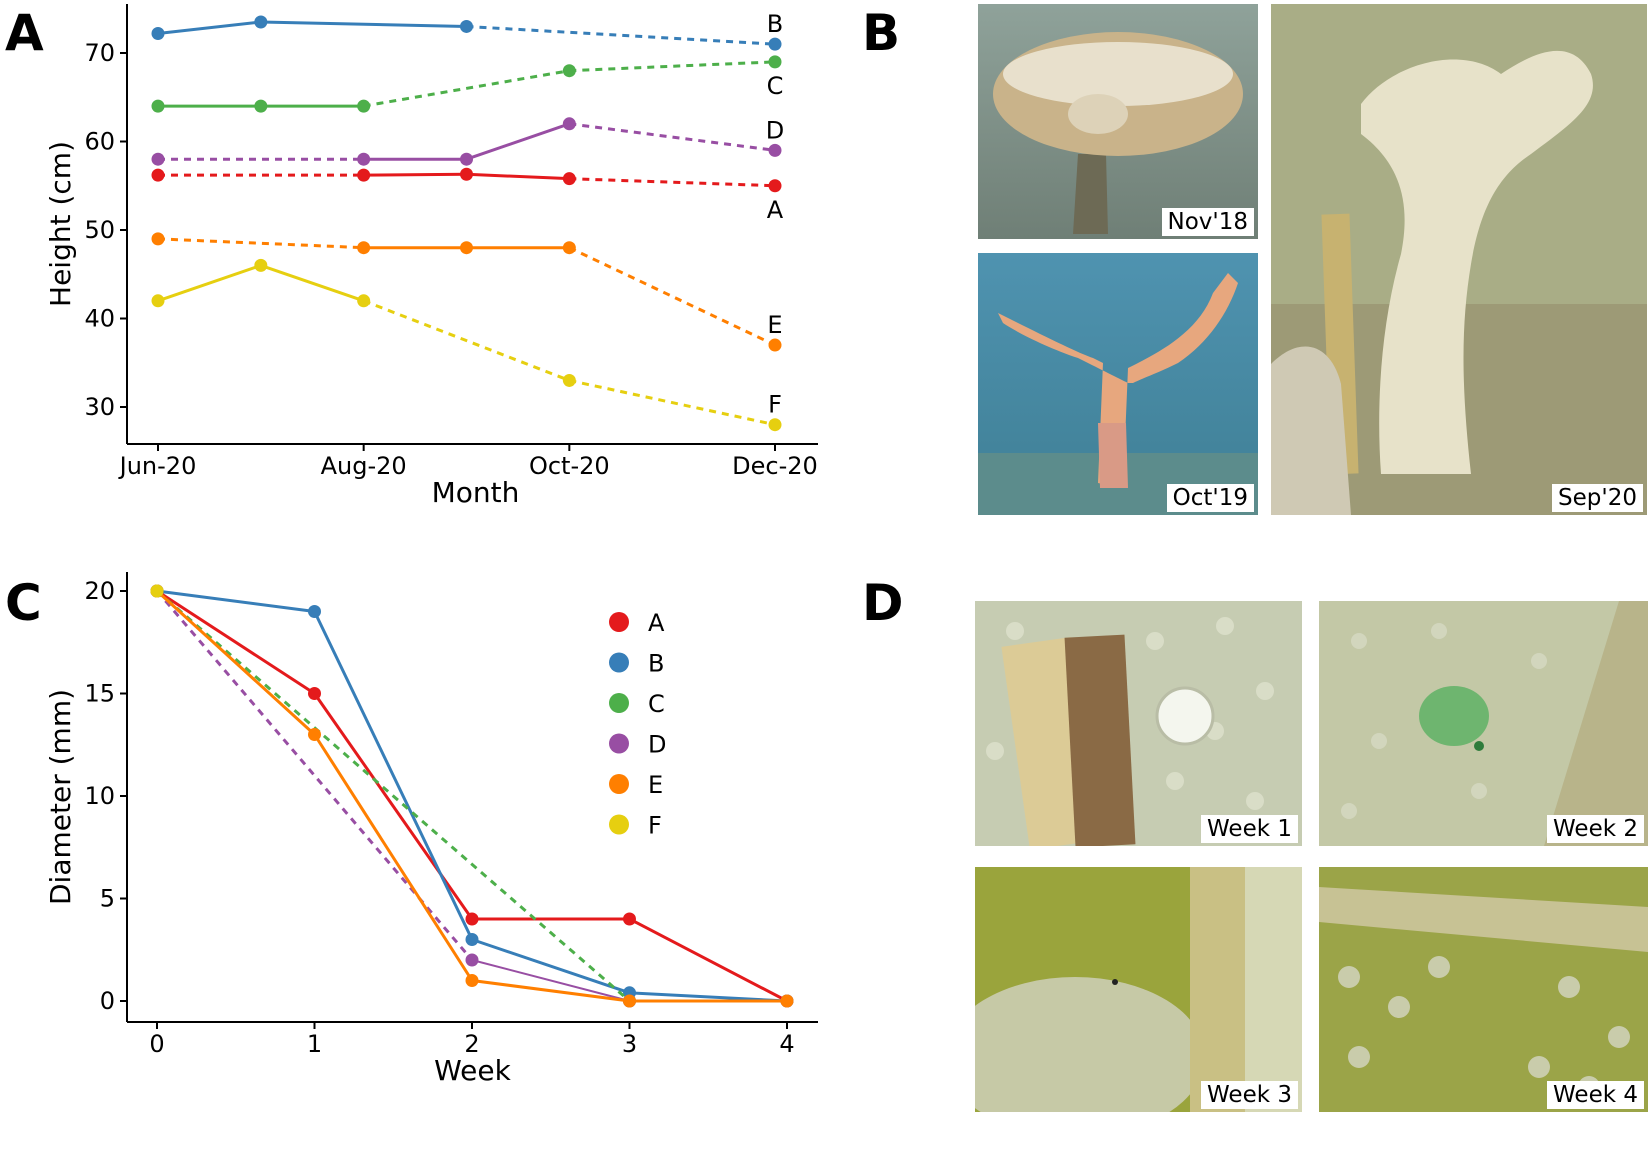 The width and height of the screenshot is (1652, 1149). What do you see at coordinates (881, 33) in the screenshot?
I see `panel-letter-b: B` at bounding box center [881, 33].